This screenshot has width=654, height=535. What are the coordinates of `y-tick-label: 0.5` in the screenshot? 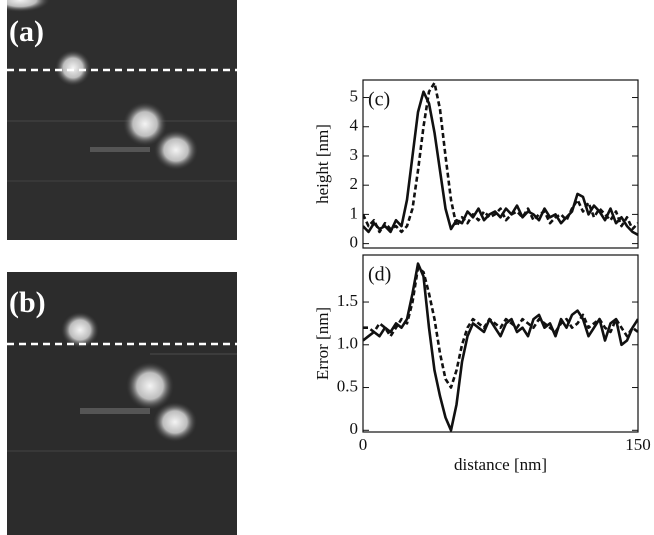 It's located at (347, 385).